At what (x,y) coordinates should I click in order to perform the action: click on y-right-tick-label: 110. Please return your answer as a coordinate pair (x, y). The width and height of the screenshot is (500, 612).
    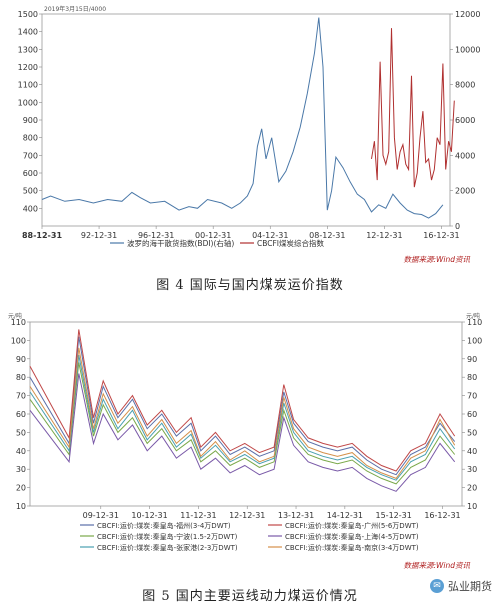
    Looking at the image, I should click on (474, 322).